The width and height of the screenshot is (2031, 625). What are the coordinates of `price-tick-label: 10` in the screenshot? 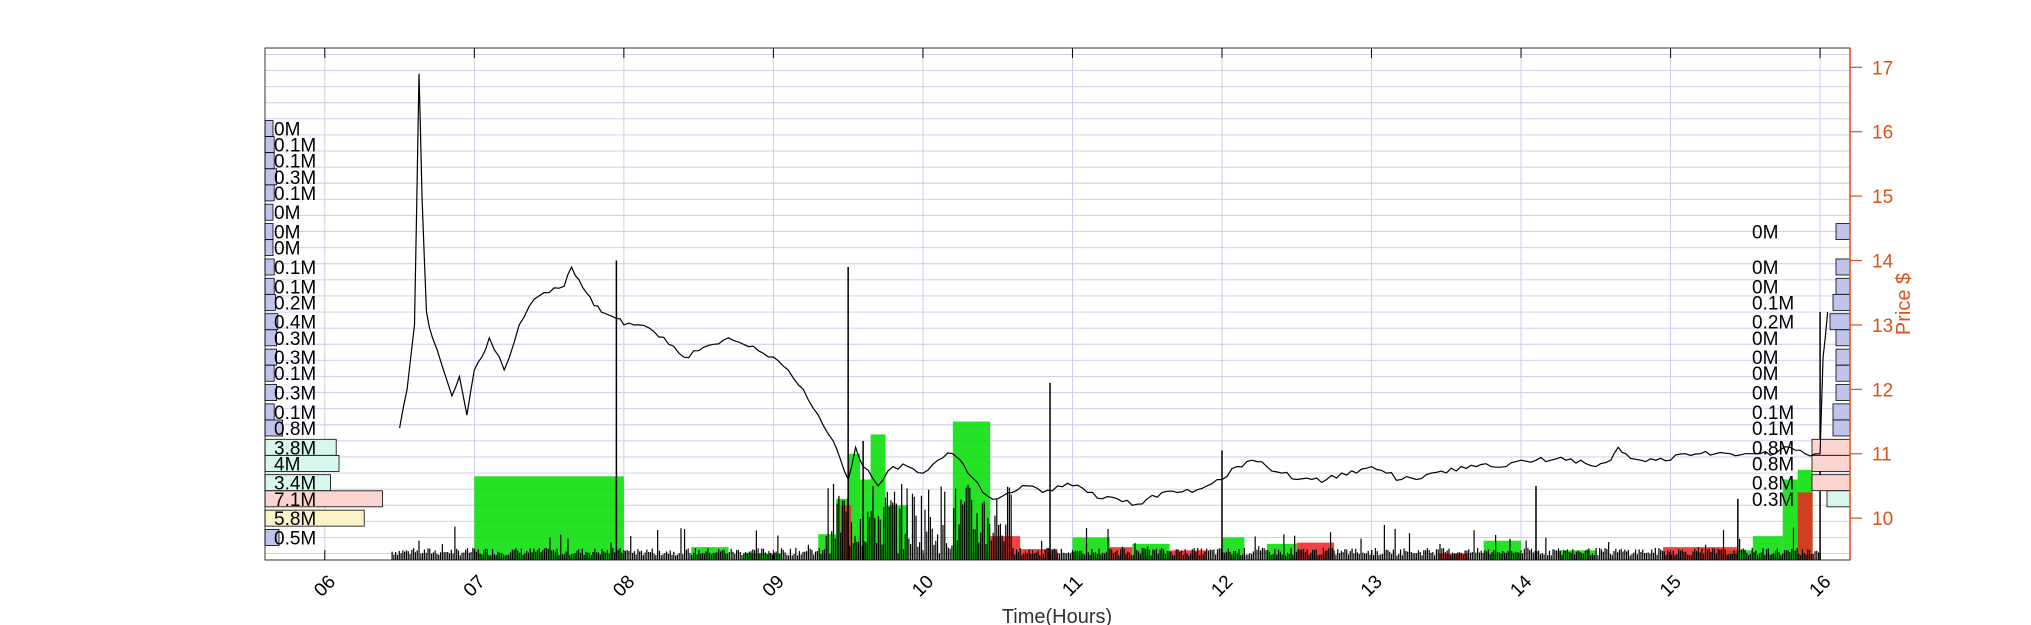 It's located at (1882, 519).